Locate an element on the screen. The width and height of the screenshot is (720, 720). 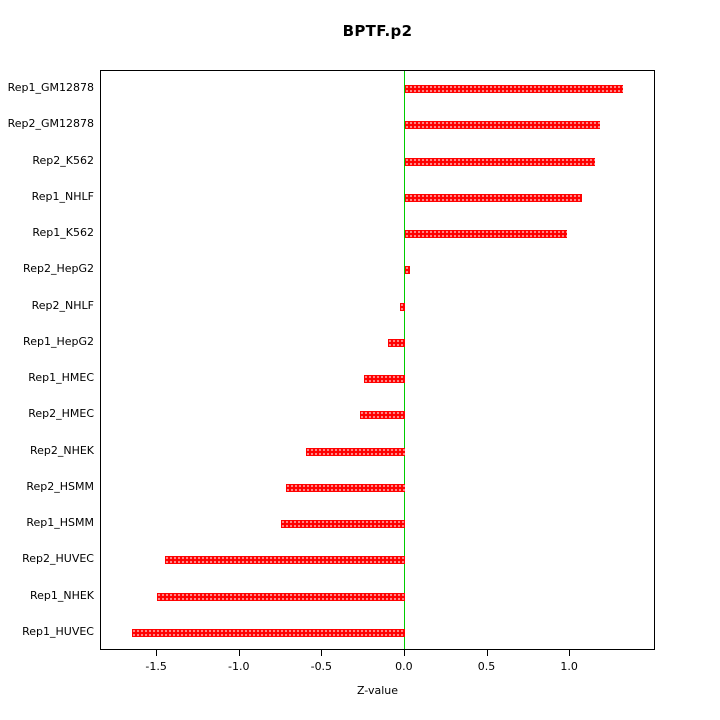
x-tick-label: 0.5 is located at coordinates (486, 666).